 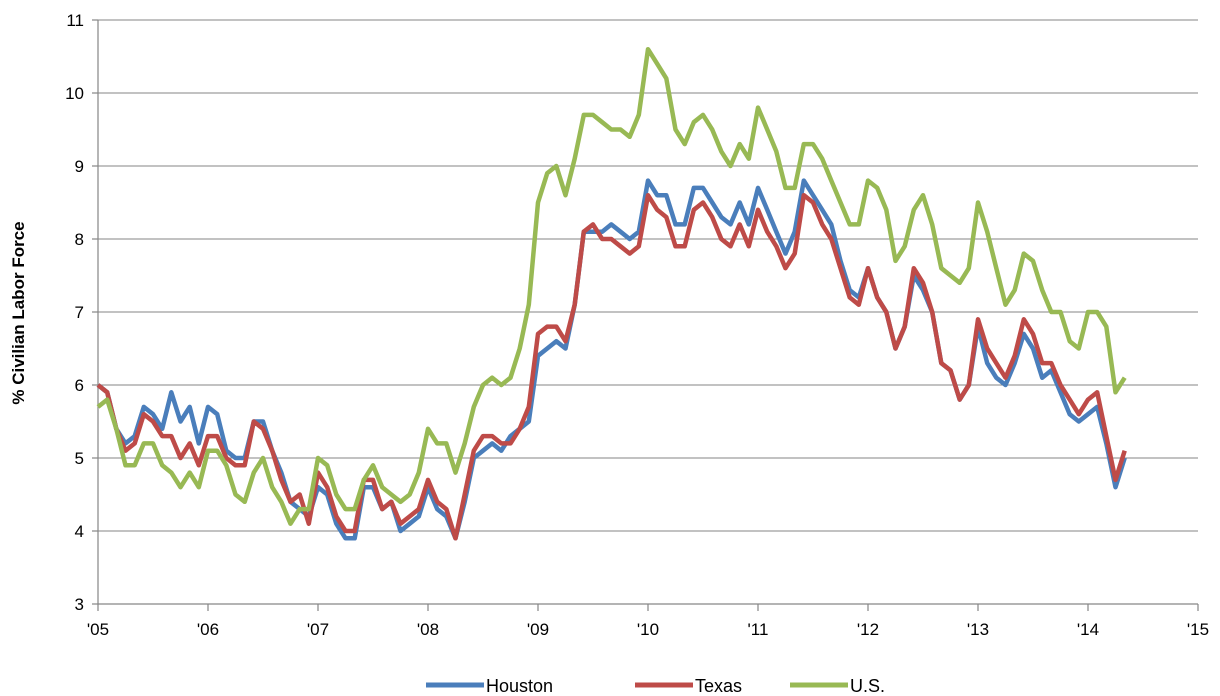 I want to click on x-tick-label: '06, so click(x=208, y=629).